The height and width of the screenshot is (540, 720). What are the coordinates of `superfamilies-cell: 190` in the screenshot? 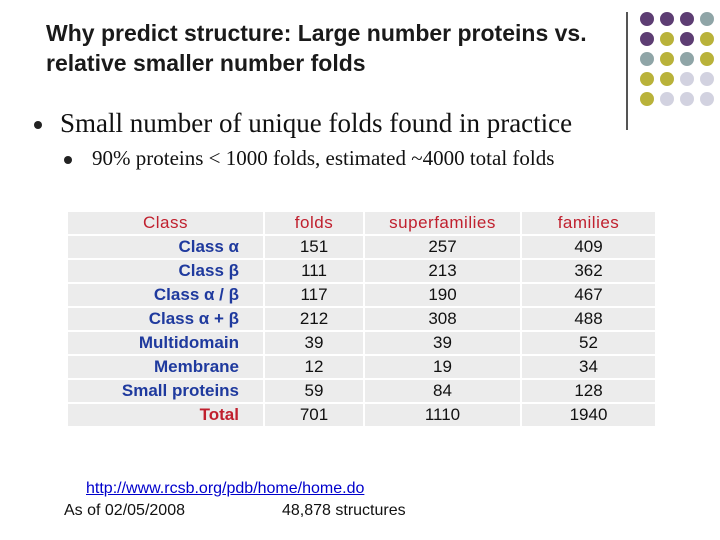 It's located at (442, 295).